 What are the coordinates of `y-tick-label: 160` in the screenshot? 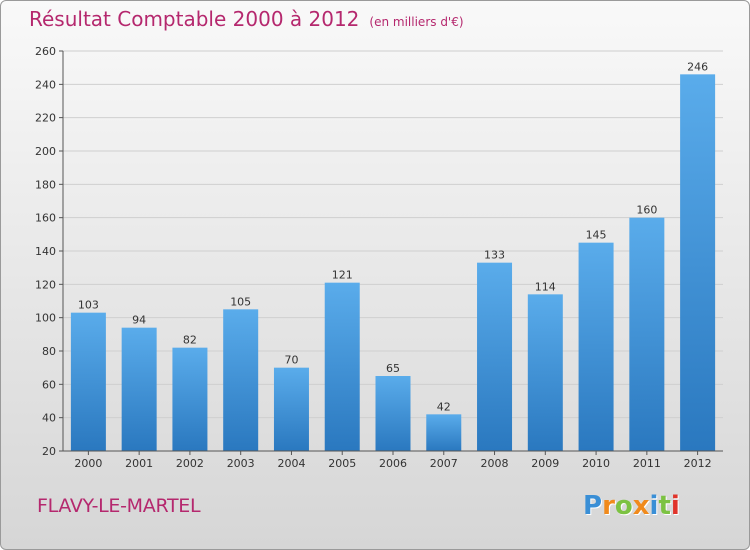 It's located at (45, 218).